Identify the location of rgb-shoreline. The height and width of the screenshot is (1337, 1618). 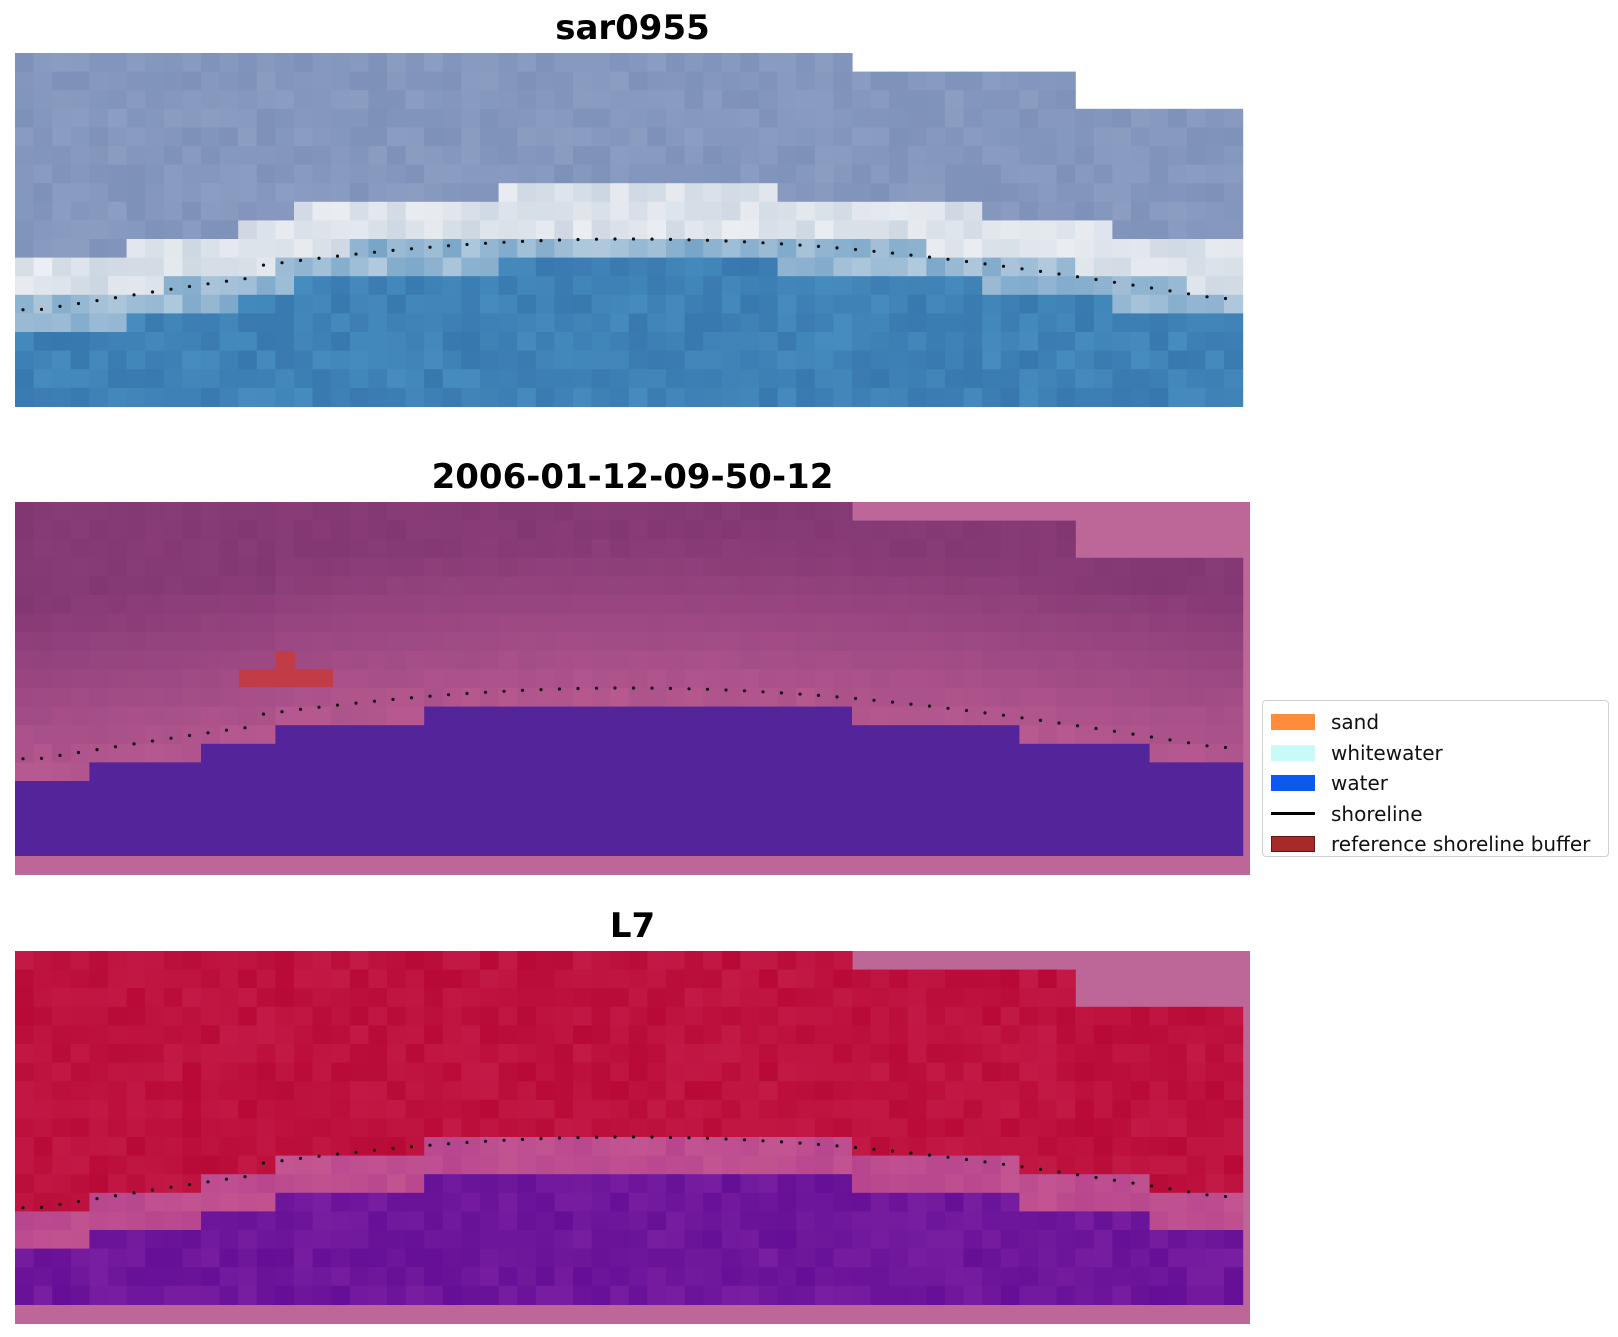
(624, 274).